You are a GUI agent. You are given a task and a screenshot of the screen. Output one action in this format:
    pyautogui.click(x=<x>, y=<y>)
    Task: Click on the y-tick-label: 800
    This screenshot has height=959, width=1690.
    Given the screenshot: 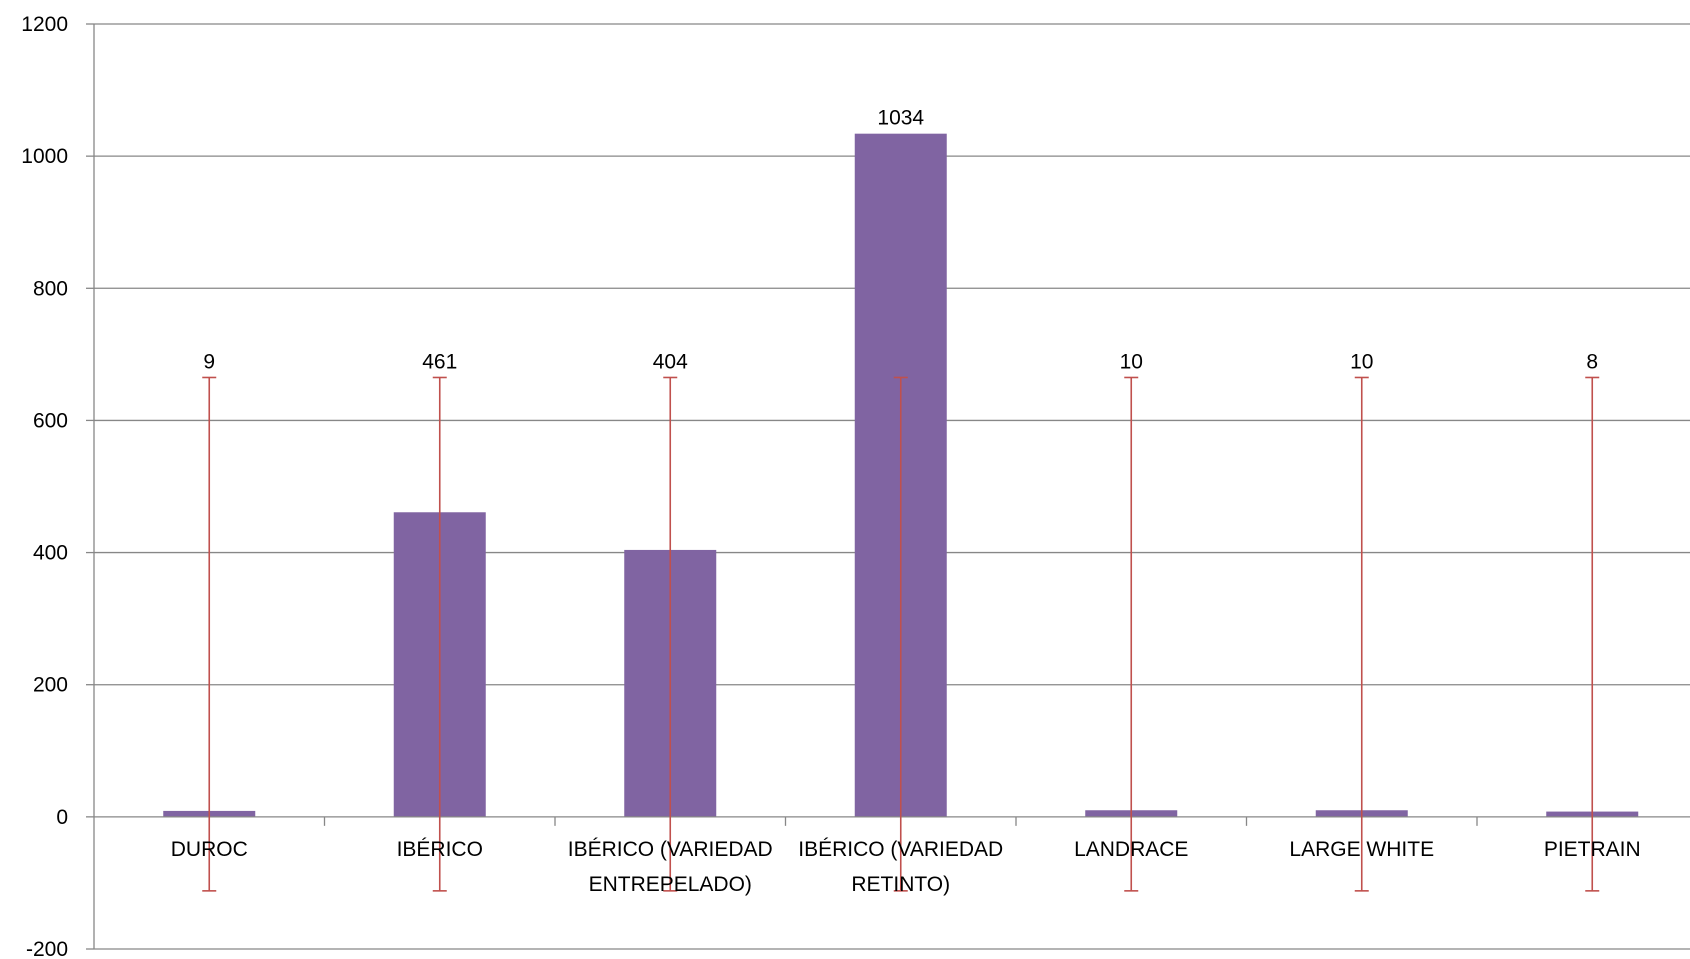 What is the action you would take?
    pyautogui.click(x=50, y=288)
    